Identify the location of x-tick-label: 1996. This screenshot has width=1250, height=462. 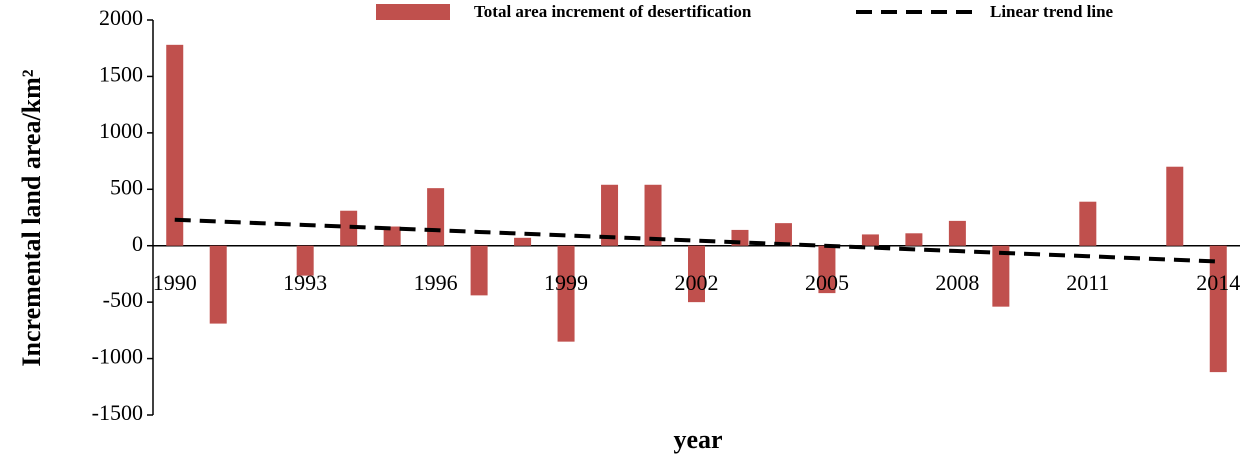
(436, 282).